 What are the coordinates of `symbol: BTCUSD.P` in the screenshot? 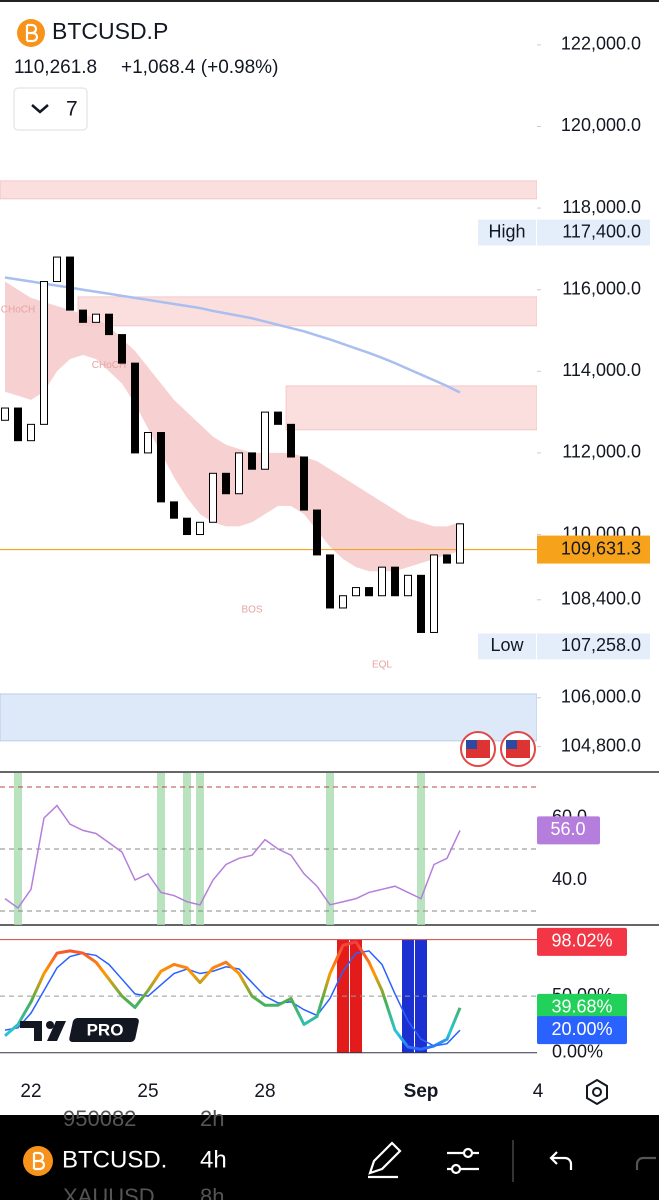 It's located at (110, 31).